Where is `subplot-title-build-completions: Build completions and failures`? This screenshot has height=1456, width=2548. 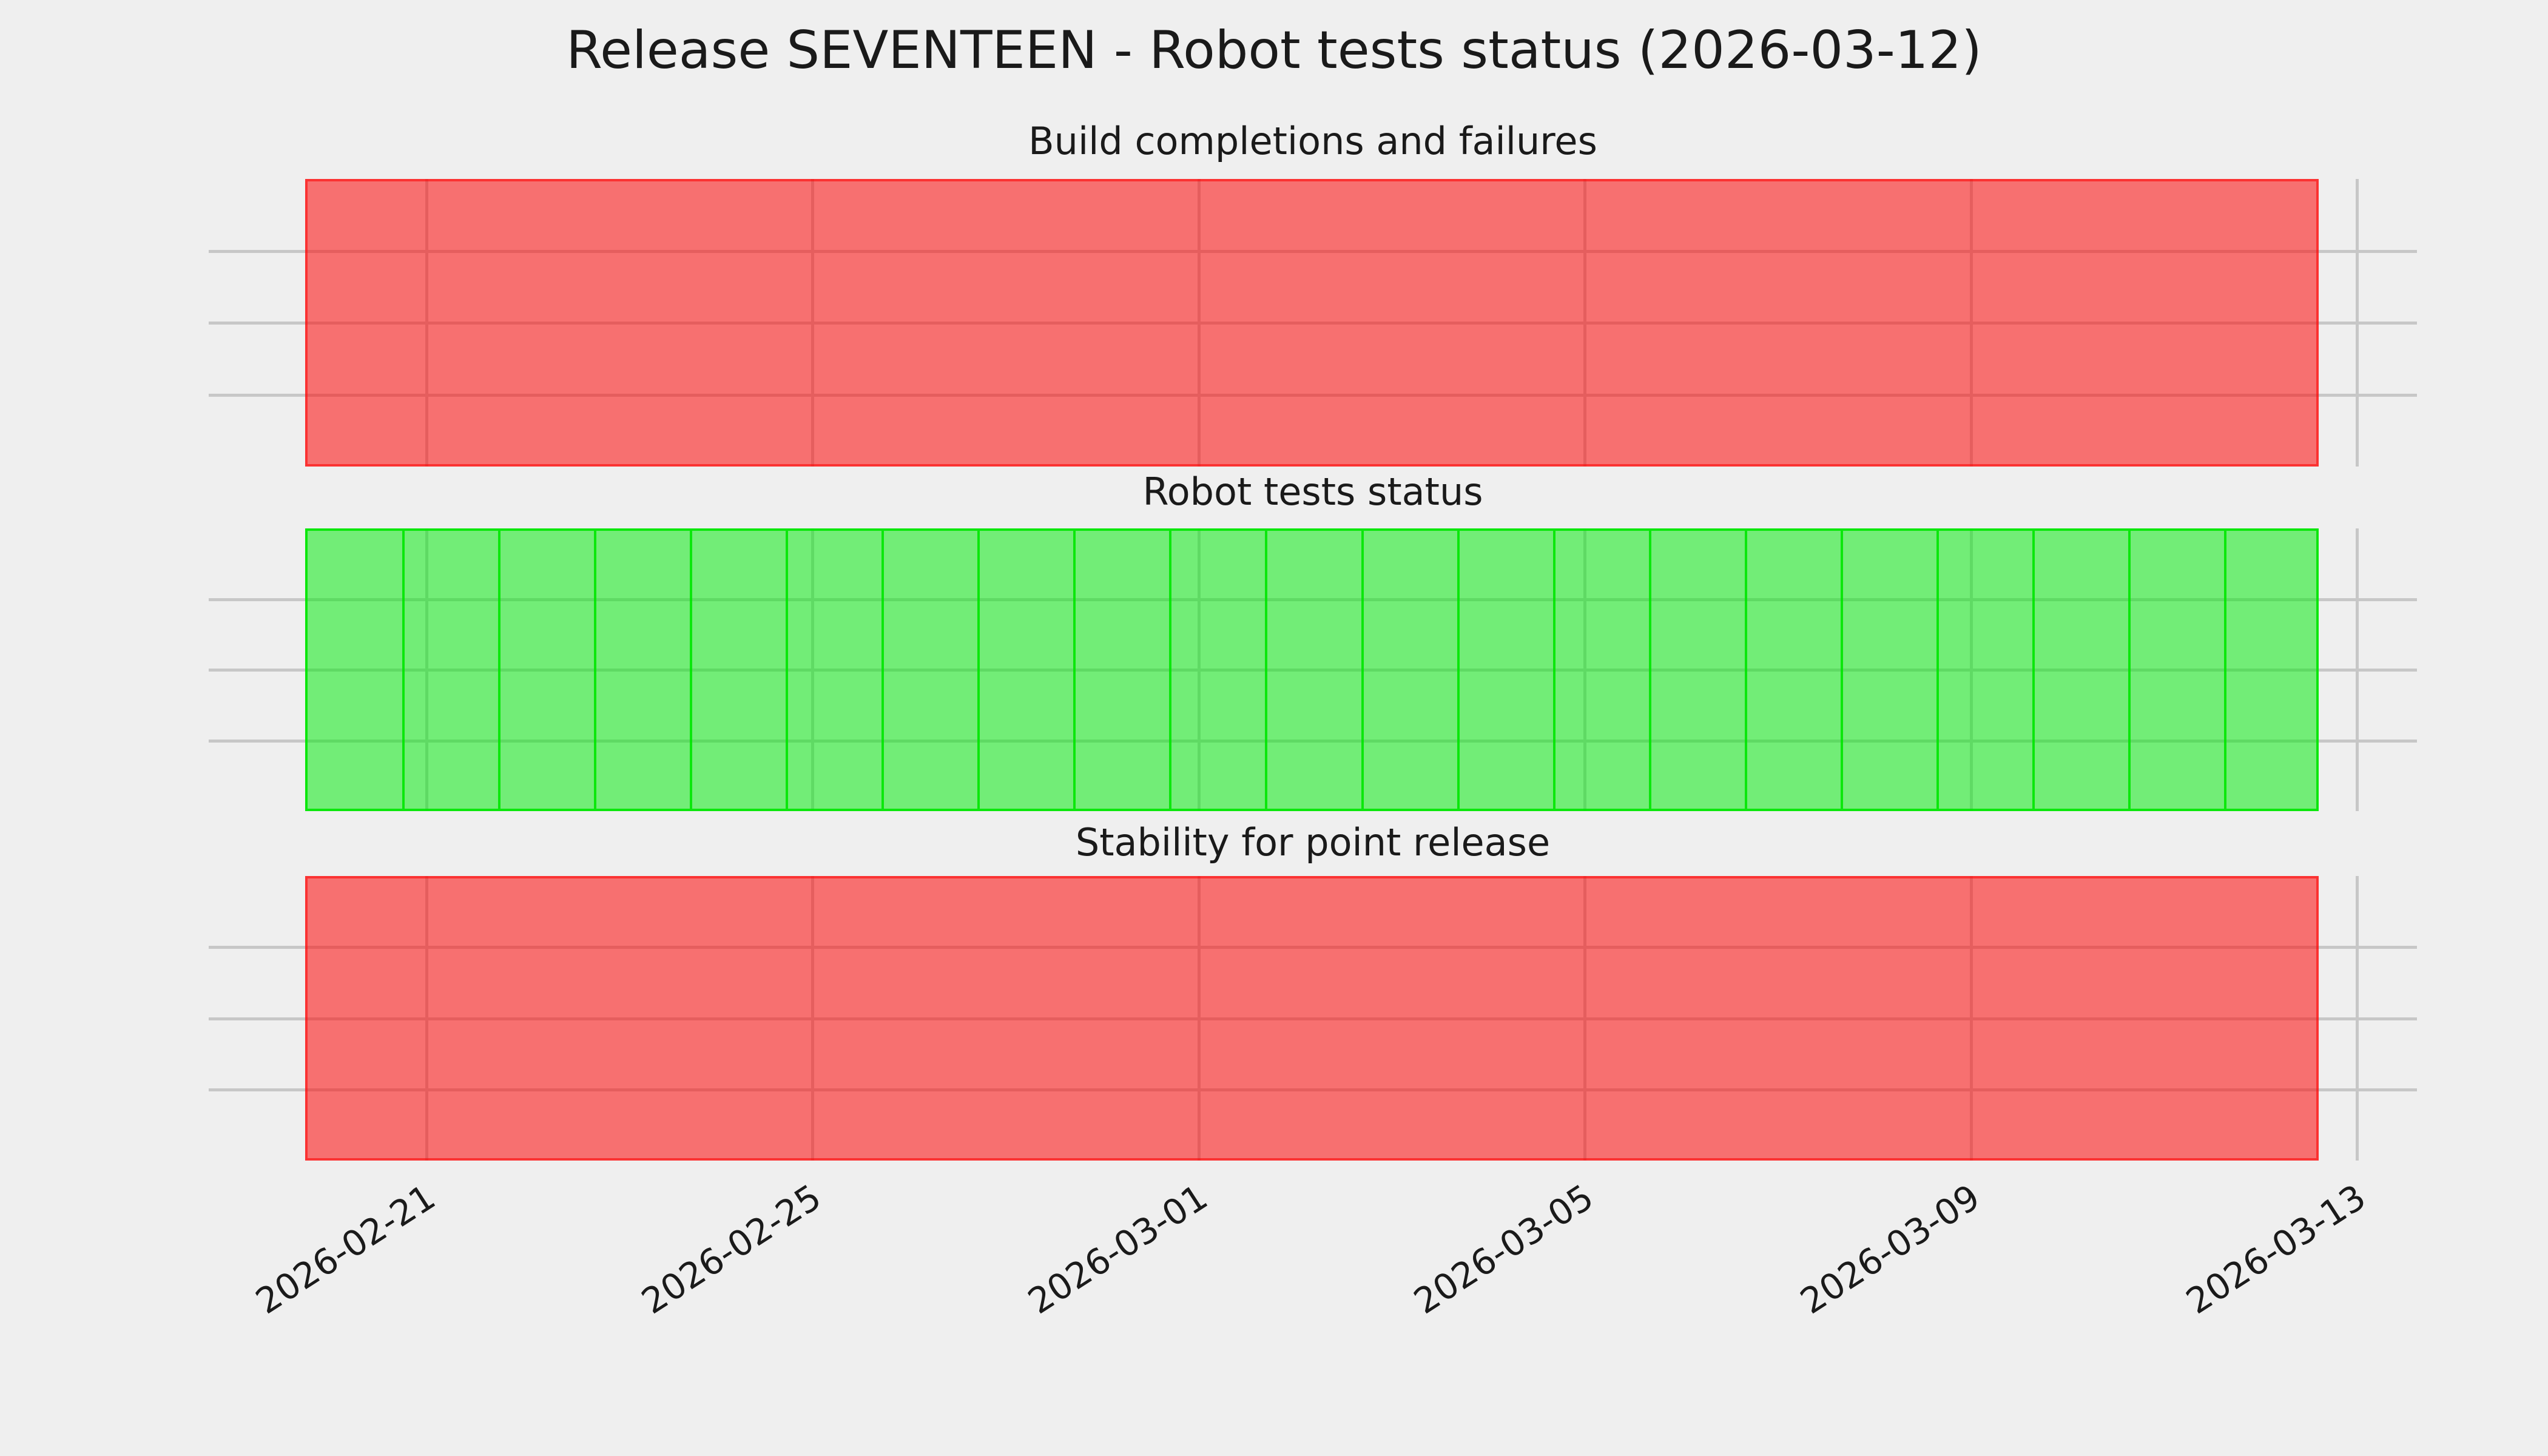 subplot-title-build-completions: Build completions and failures is located at coordinates (1312, 141).